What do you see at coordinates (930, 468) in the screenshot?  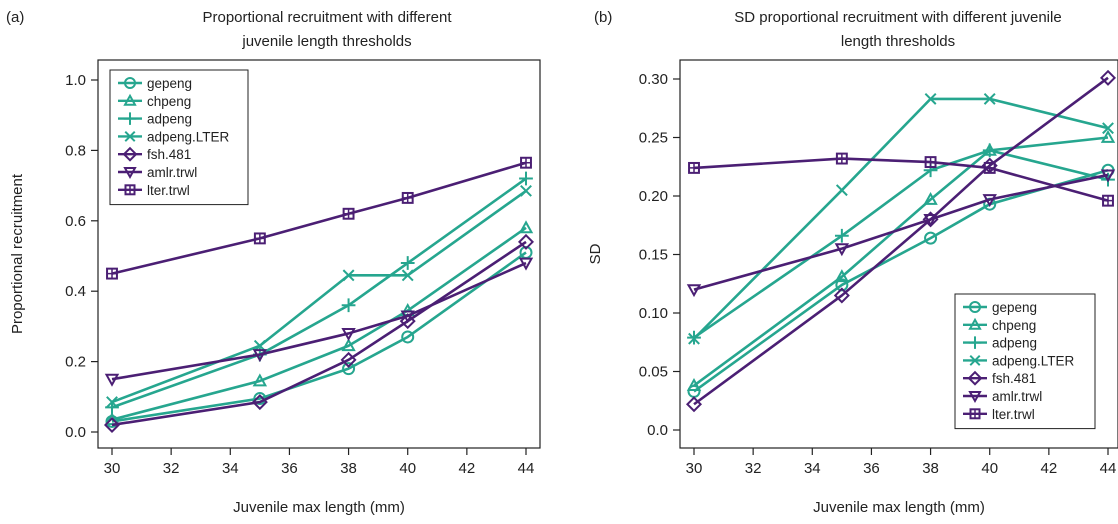 I see `panel-b-xtick-label: 38` at bounding box center [930, 468].